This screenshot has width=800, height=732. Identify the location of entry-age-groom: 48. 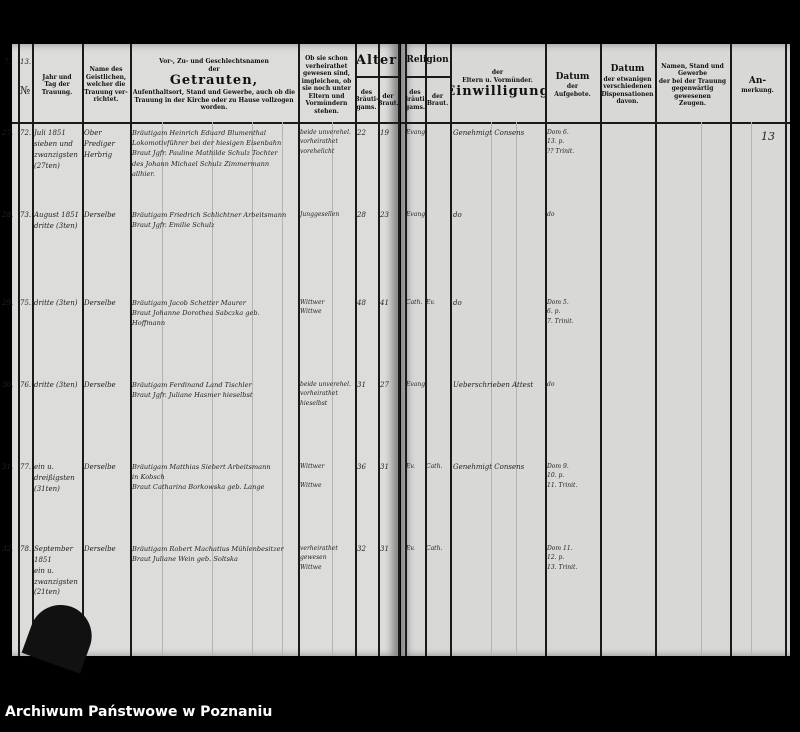
(361, 303).